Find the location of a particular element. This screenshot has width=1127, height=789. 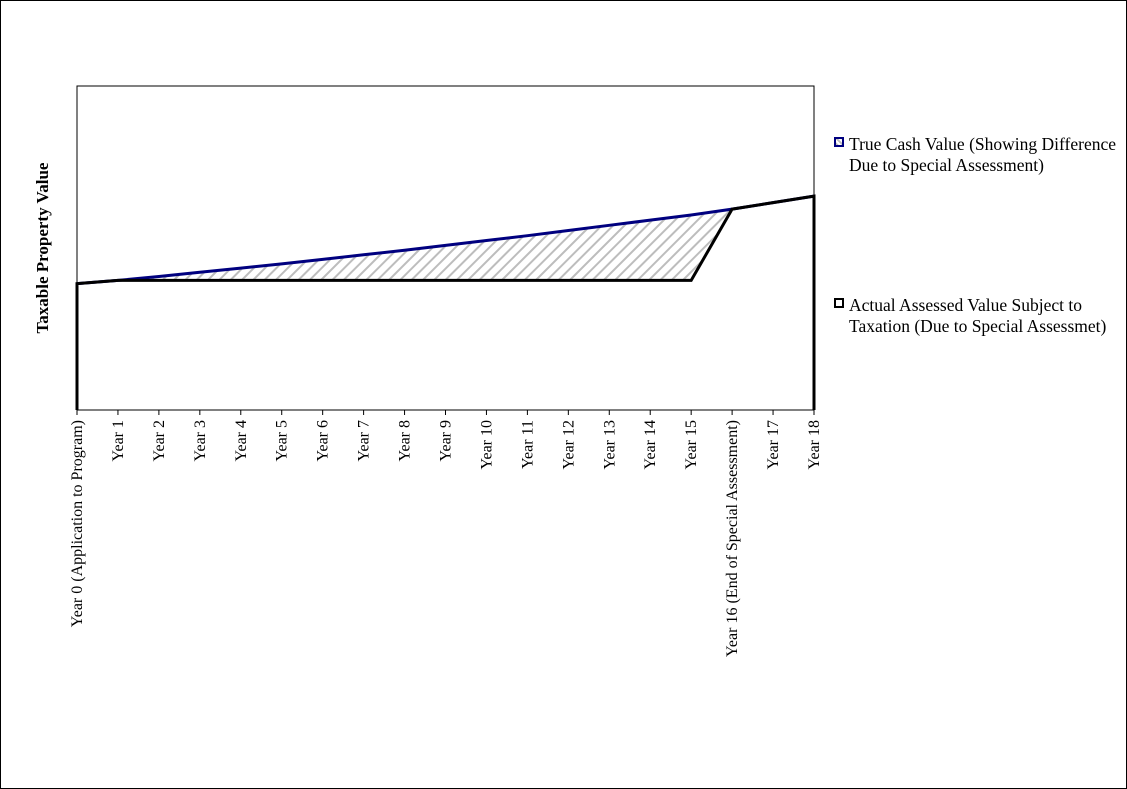

x-tick-label: Year 12 is located at coordinates (568, 444).